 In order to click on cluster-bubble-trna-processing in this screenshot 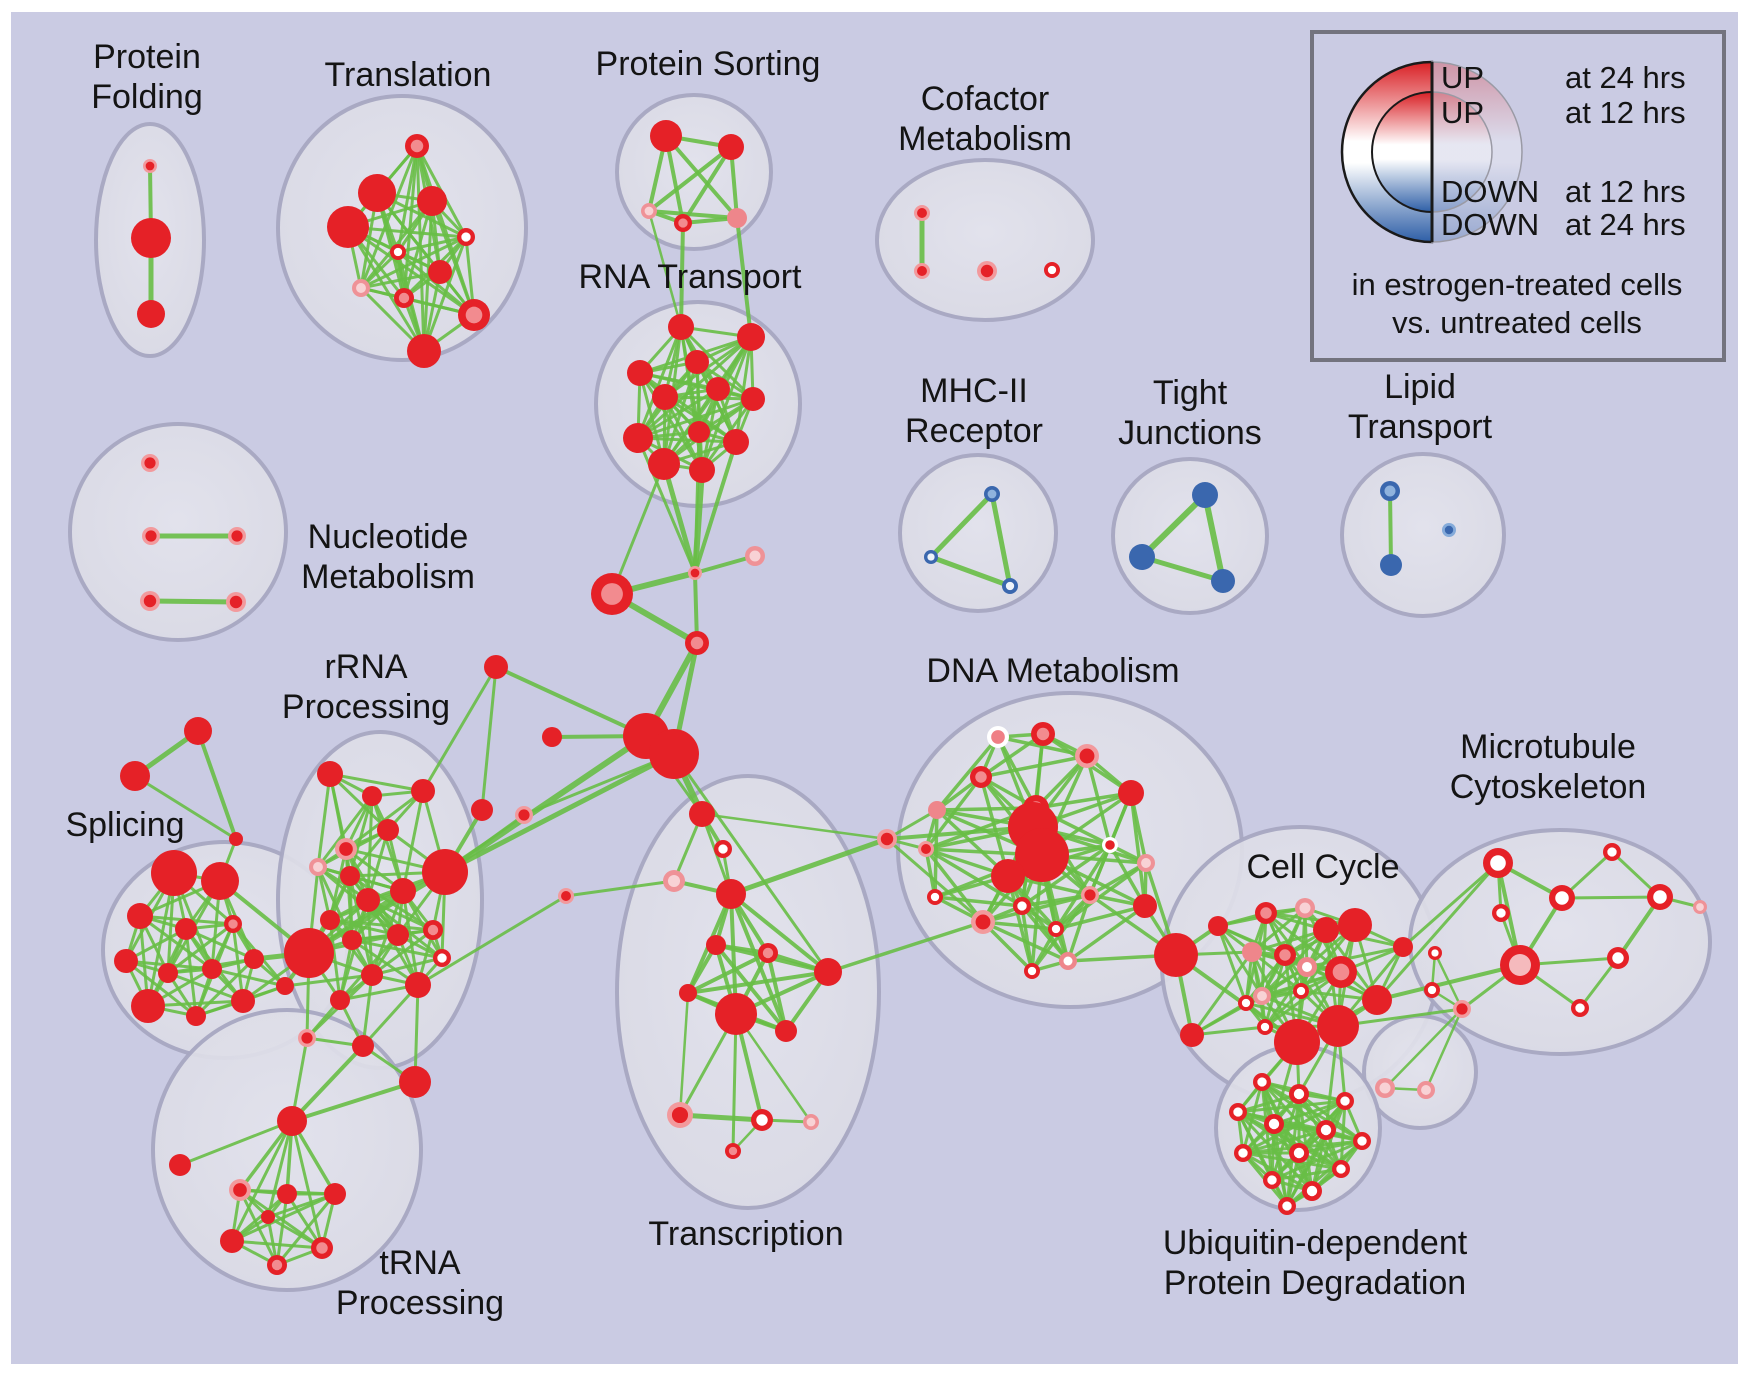, I will do `click(287, 1150)`.